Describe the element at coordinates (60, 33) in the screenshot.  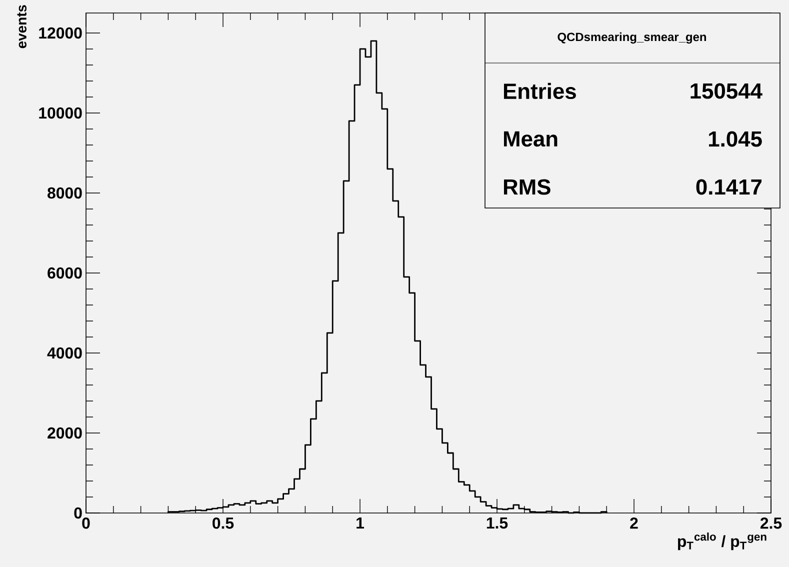
I see `y-tick-label: 12000` at that location.